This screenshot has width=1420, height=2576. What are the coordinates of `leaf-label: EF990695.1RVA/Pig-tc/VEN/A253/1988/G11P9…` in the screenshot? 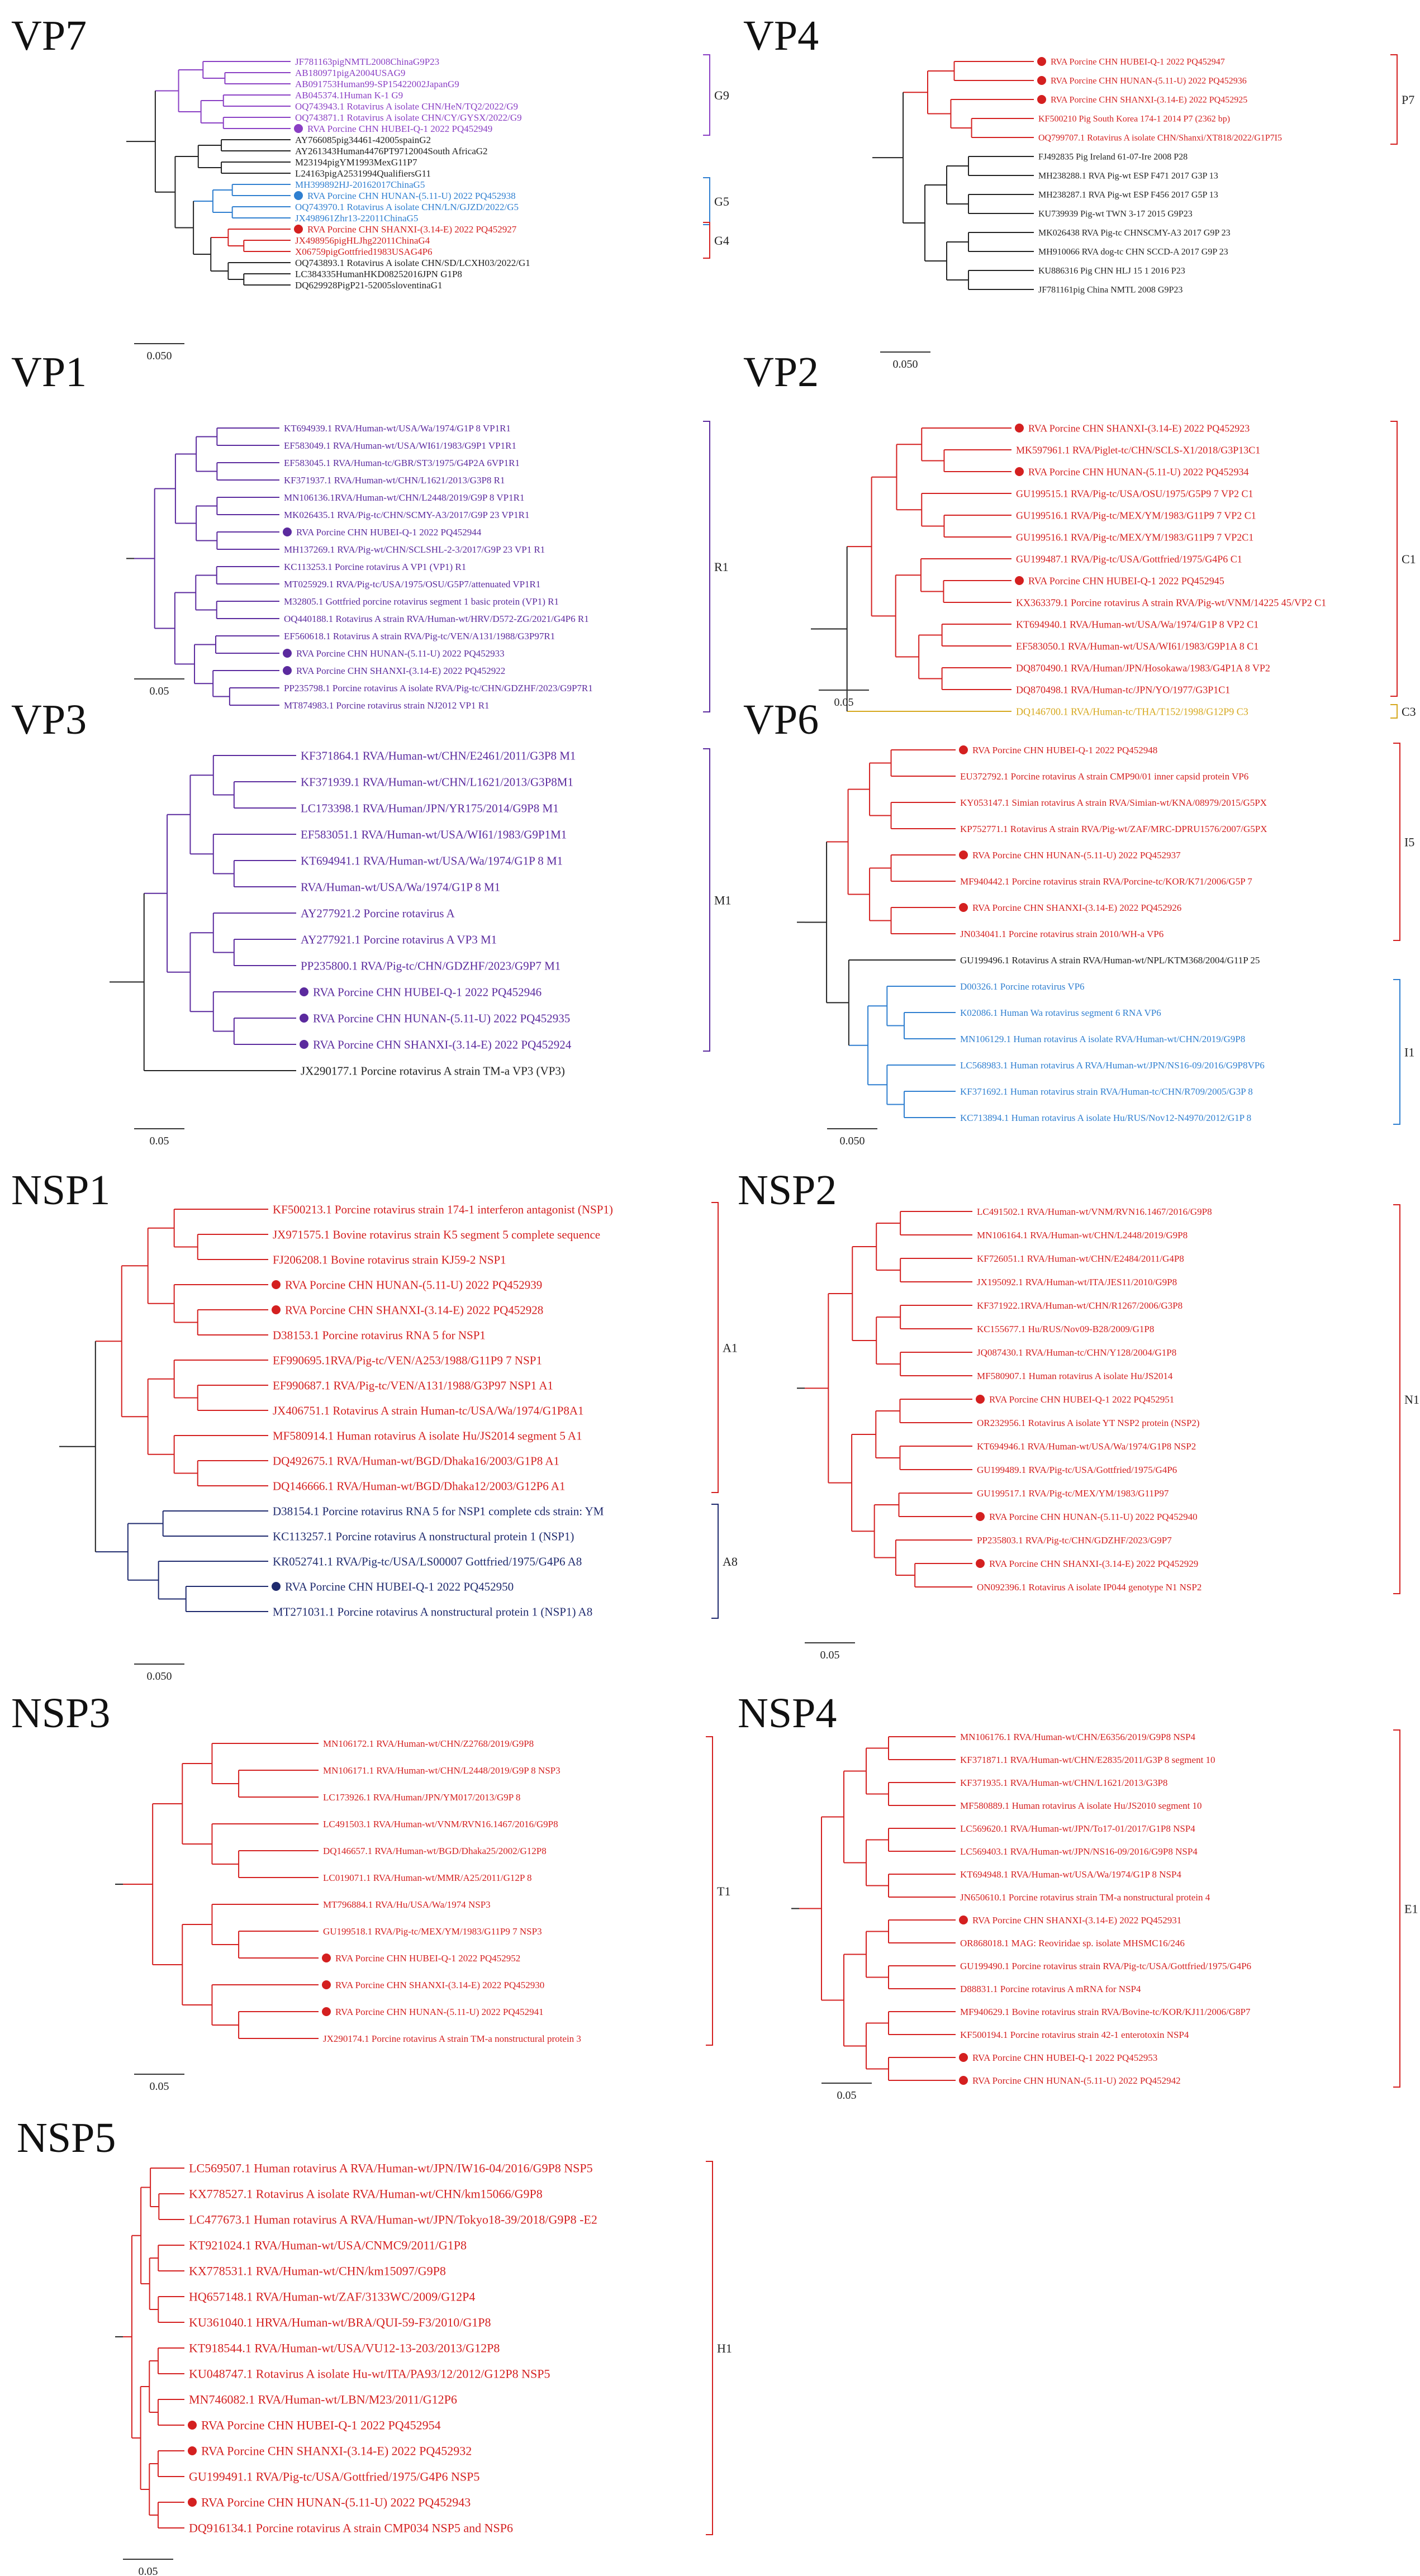 It's located at (407, 1360).